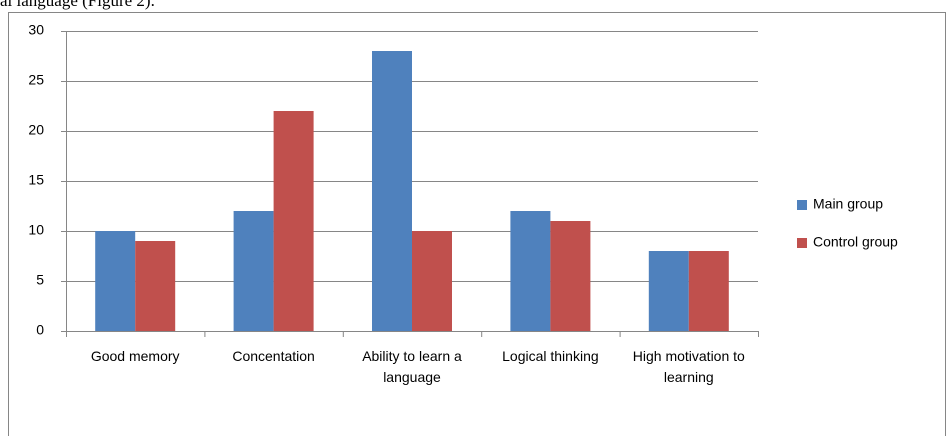 This screenshot has width=947, height=436. What do you see at coordinates (36, 180) in the screenshot?
I see `y-tick-label: 15` at bounding box center [36, 180].